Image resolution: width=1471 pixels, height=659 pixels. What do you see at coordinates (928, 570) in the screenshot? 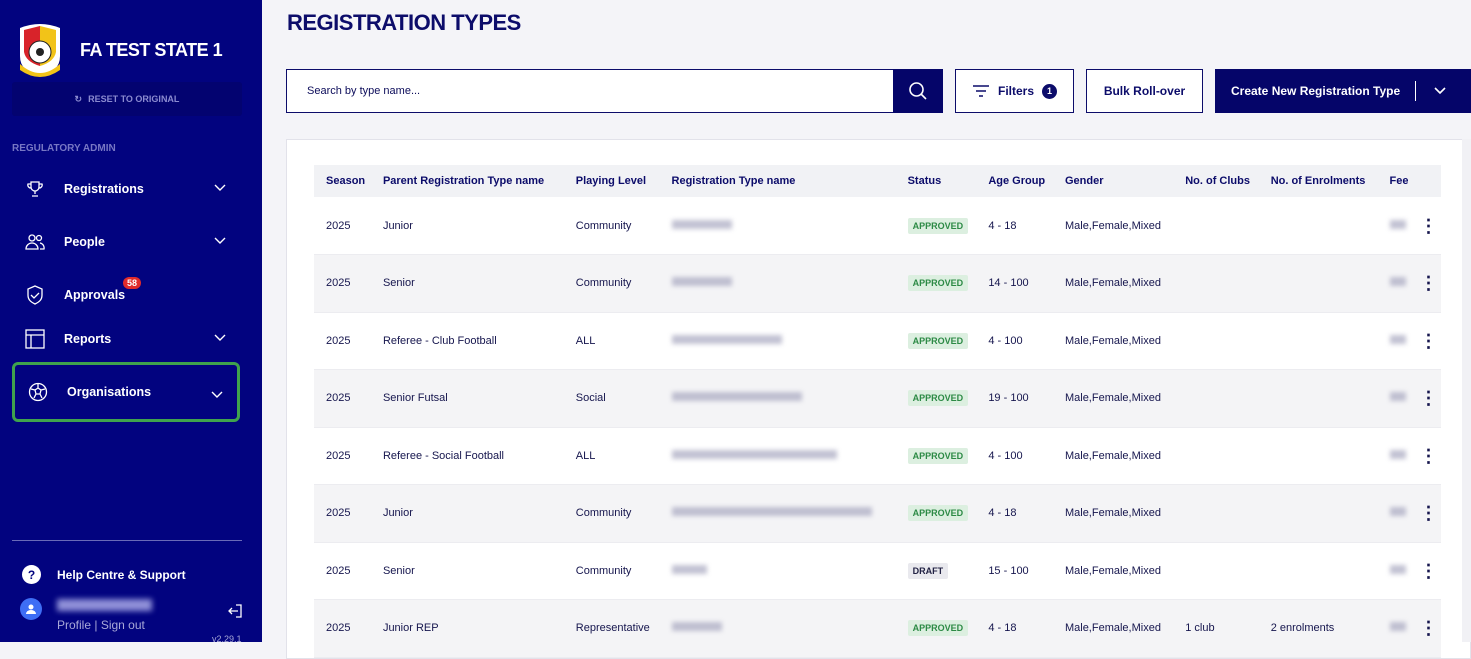
I see `status-badge: DRAFT` at bounding box center [928, 570].